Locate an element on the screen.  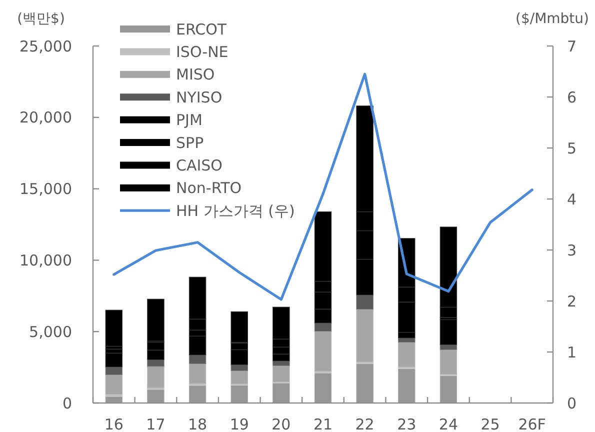
x-tick-label: 20 is located at coordinates (281, 423).